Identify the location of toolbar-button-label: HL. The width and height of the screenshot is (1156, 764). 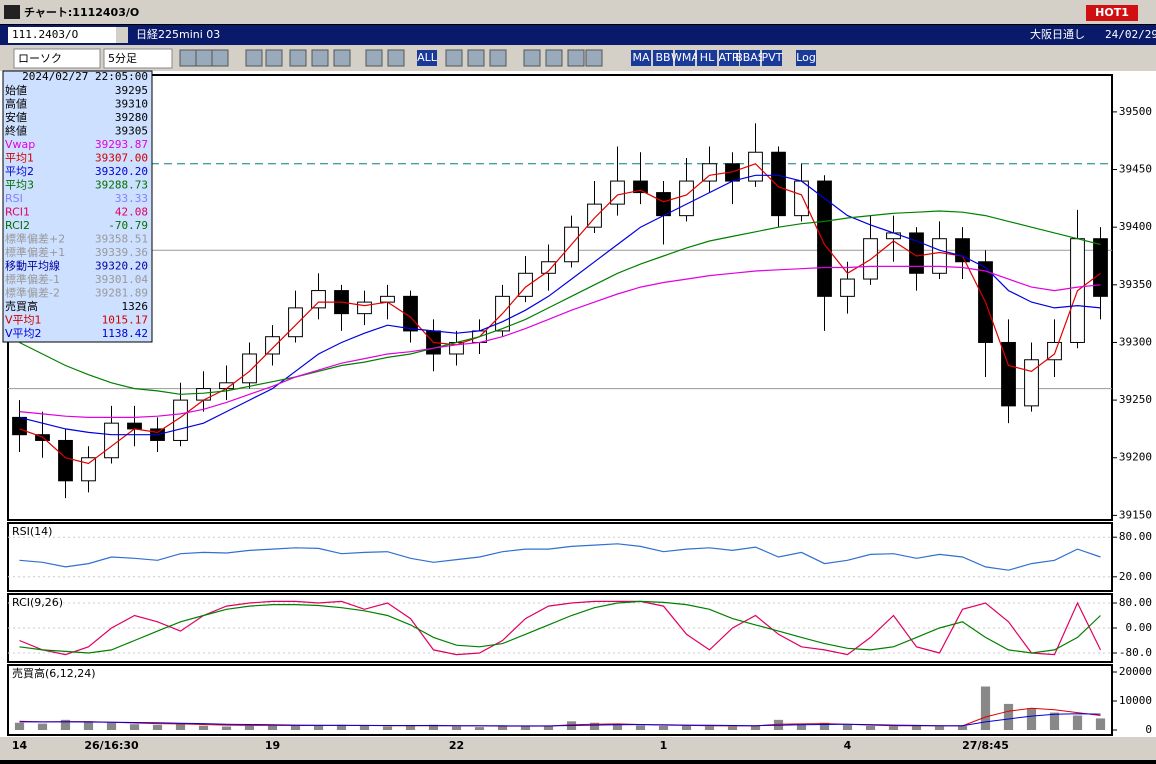
(707, 57).